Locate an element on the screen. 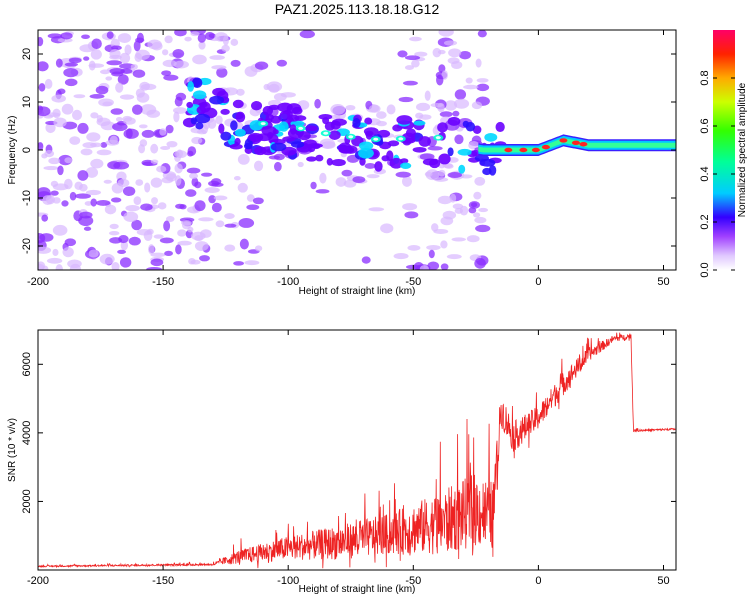  colorbar-tick-label: 0.6 is located at coordinates (705, 125).